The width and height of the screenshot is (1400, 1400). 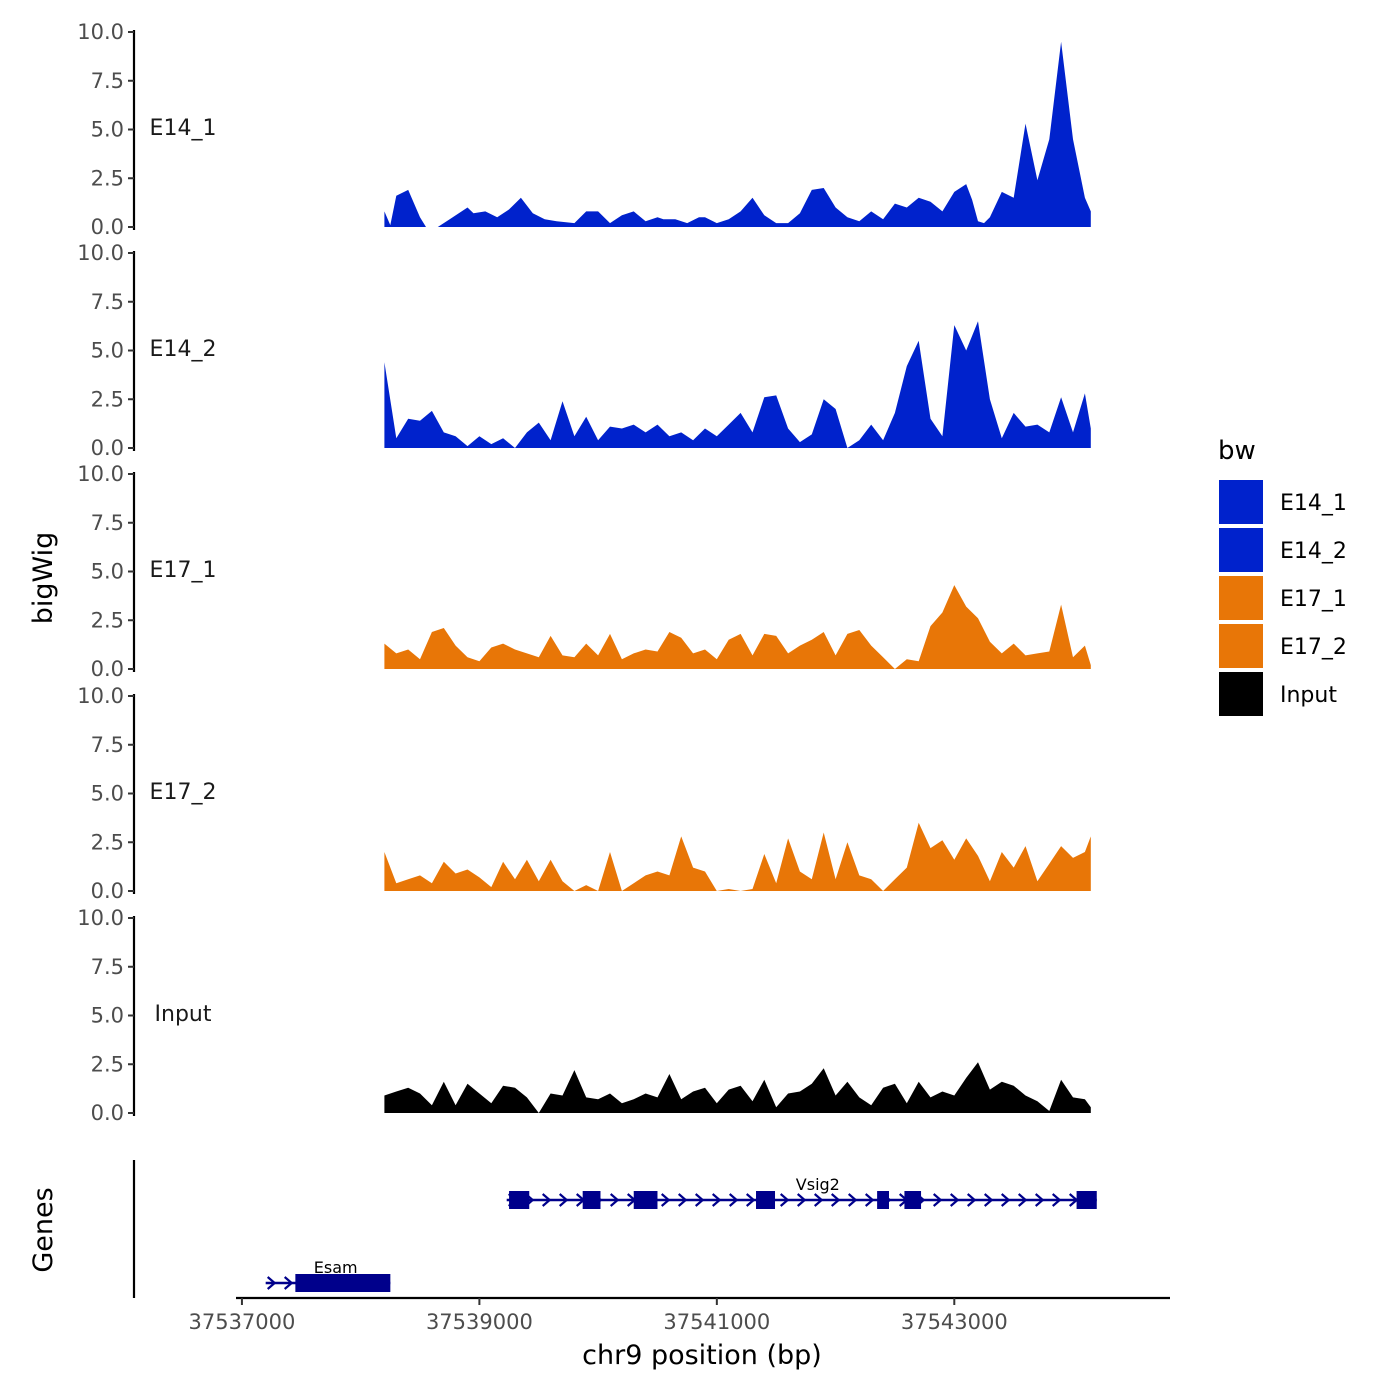 I want to click on x-tick-label: 37537000, so click(x=241, y=1322).